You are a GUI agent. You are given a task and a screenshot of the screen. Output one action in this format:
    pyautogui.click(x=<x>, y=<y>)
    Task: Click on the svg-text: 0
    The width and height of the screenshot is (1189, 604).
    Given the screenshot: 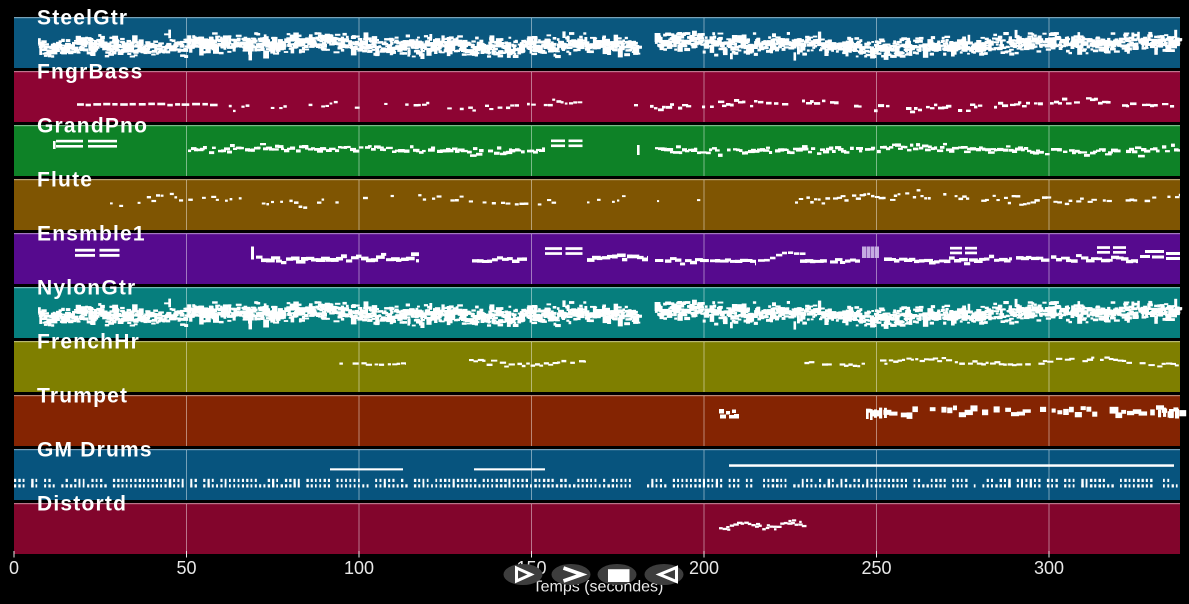 What is the action you would take?
    pyautogui.click(x=14, y=568)
    